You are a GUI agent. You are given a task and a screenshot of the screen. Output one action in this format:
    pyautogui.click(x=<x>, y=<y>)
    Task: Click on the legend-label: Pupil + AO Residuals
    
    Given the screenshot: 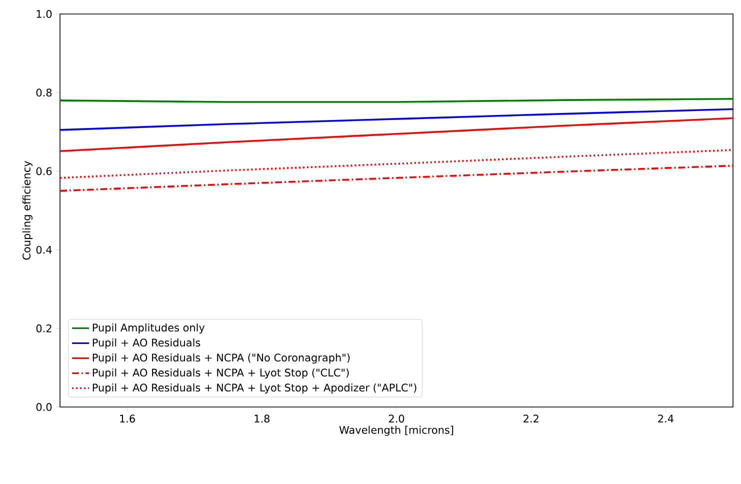 What is the action you would take?
    pyautogui.click(x=146, y=343)
    